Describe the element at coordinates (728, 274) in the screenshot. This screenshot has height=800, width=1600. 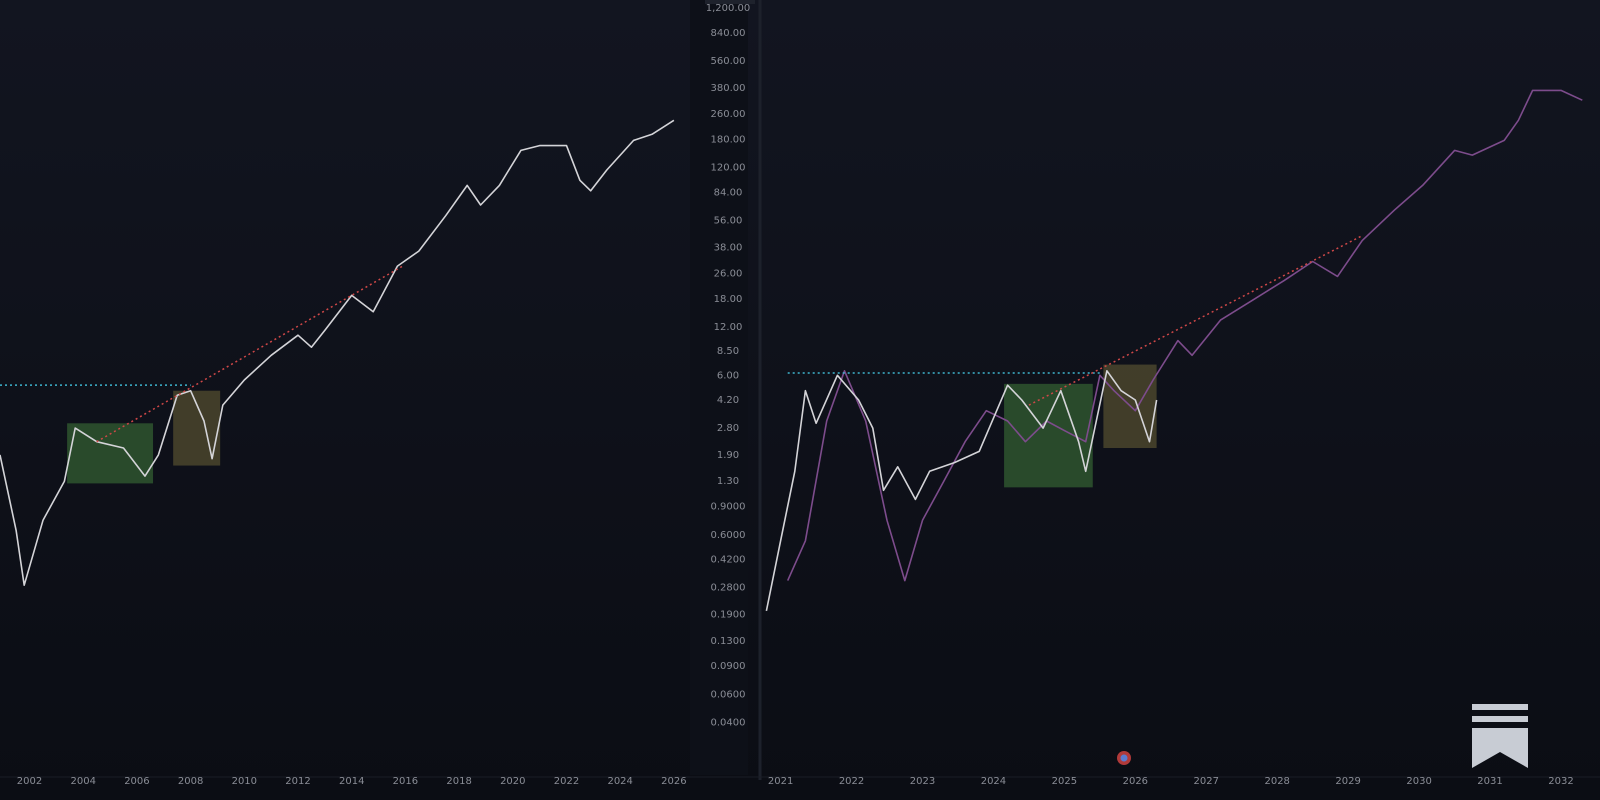
I see `y-tick-label: 26.00` at that location.